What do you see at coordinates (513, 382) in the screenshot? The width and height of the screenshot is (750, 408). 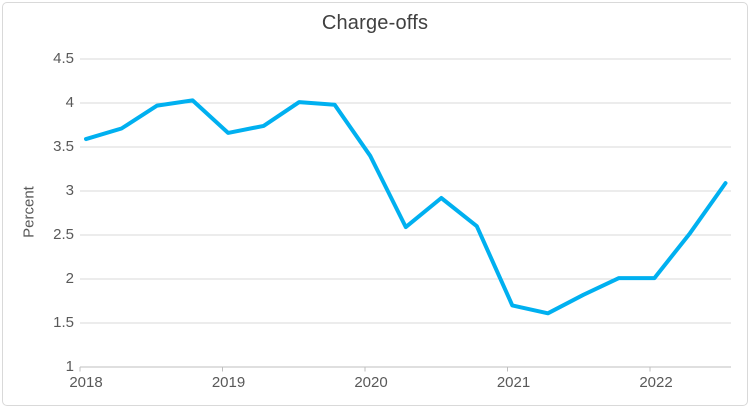 I see `x-tick-label: 2021` at bounding box center [513, 382].